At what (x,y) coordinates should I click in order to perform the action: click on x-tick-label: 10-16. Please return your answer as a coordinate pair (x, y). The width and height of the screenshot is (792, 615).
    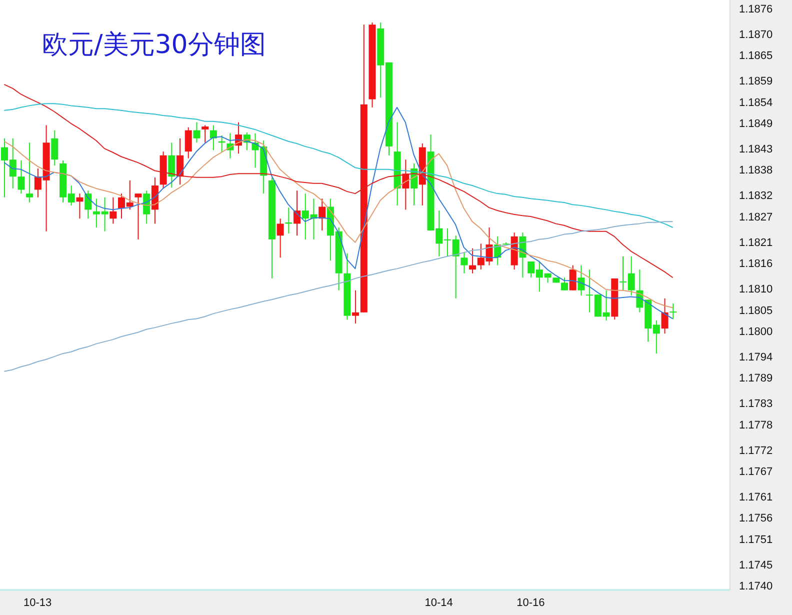
    Looking at the image, I should click on (530, 602).